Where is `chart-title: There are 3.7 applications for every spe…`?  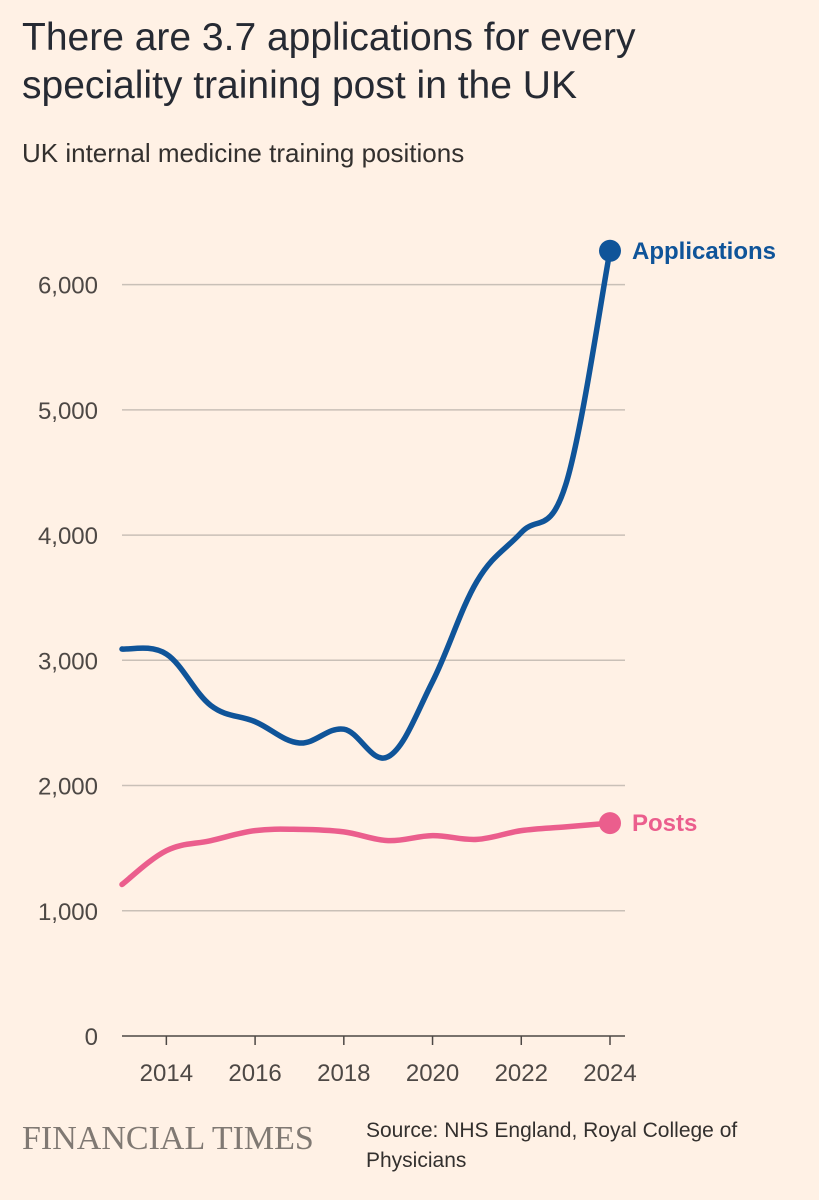 chart-title: There are 3.7 applications for every spe… is located at coordinates (329, 61).